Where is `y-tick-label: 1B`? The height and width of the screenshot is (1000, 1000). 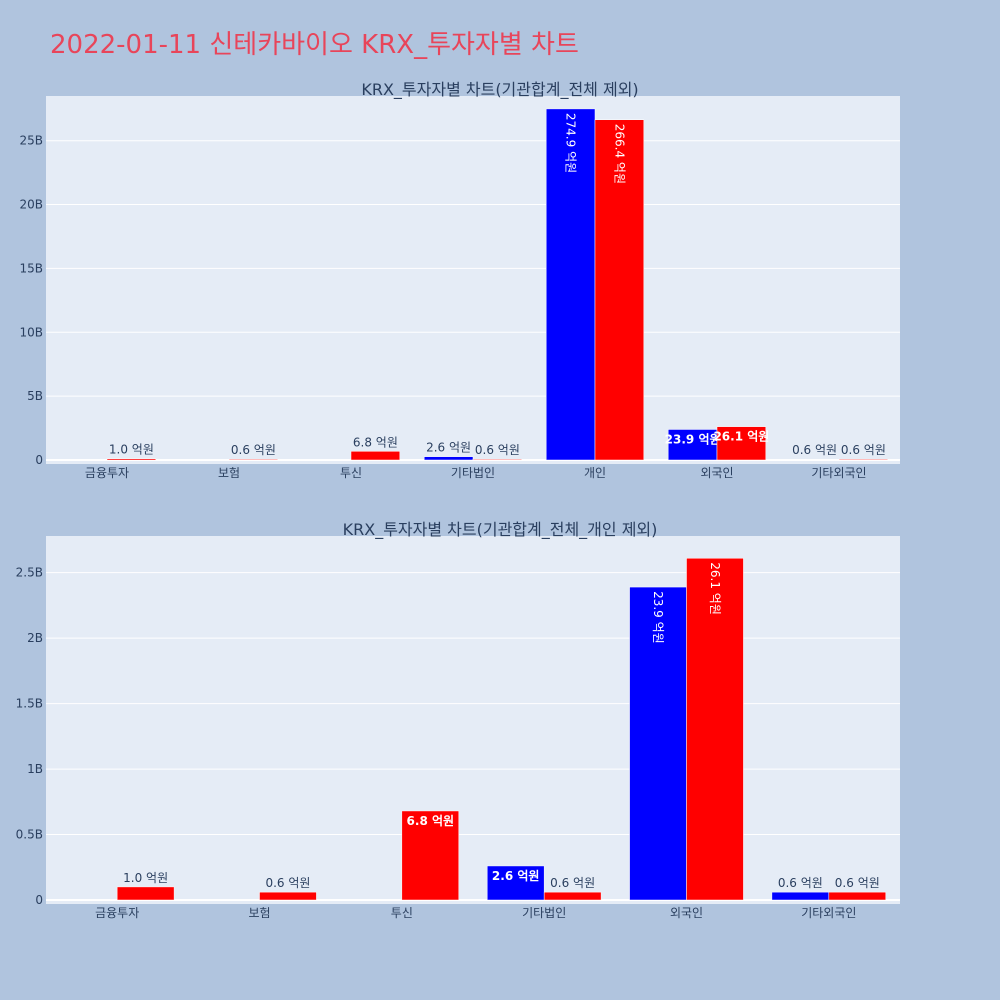 y-tick-label: 1B is located at coordinates (35, 769).